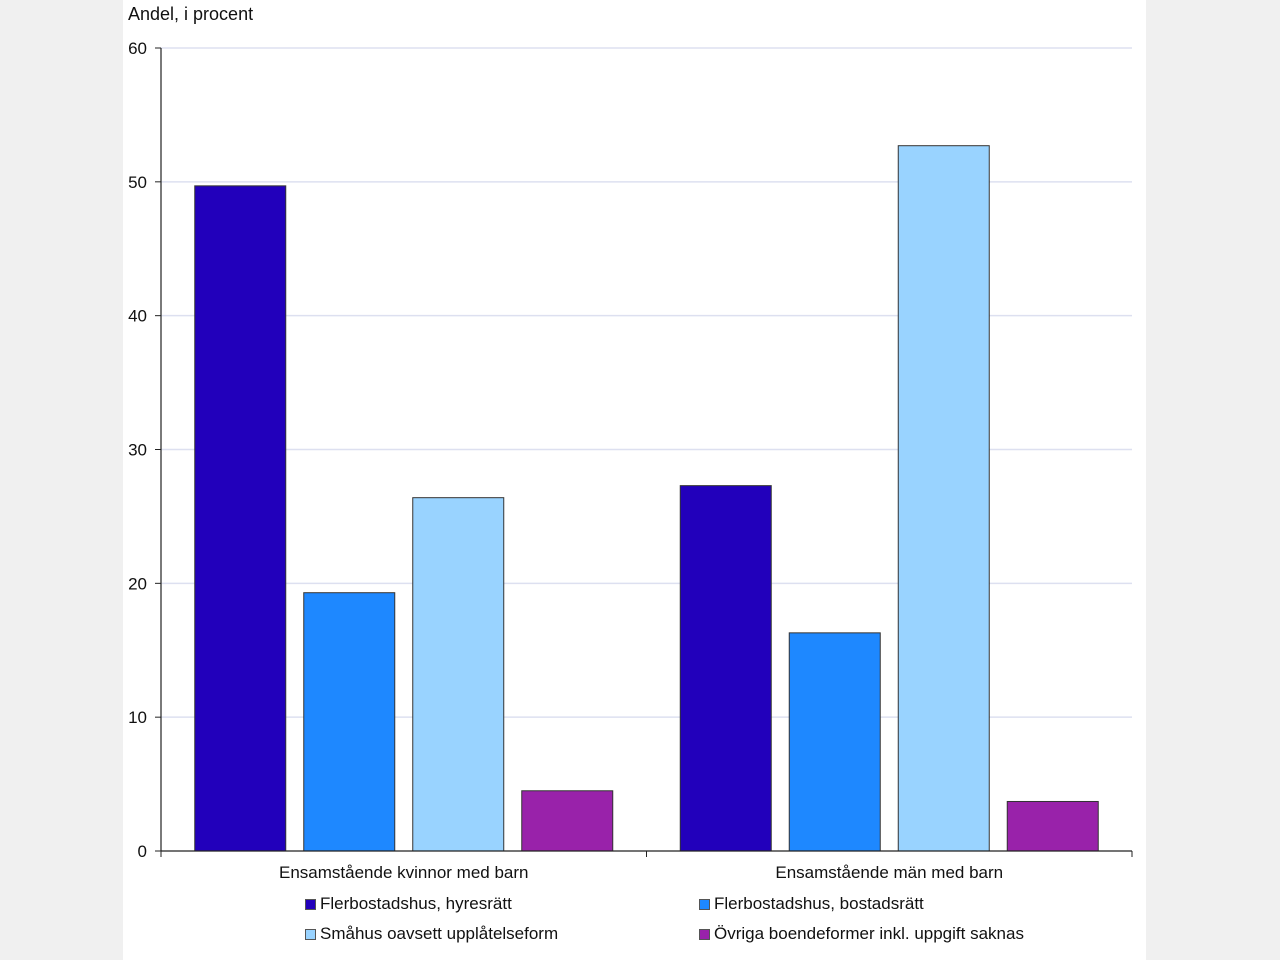  What do you see at coordinates (137, 583) in the screenshot?
I see `y-tick-label: 20` at bounding box center [137, 583].